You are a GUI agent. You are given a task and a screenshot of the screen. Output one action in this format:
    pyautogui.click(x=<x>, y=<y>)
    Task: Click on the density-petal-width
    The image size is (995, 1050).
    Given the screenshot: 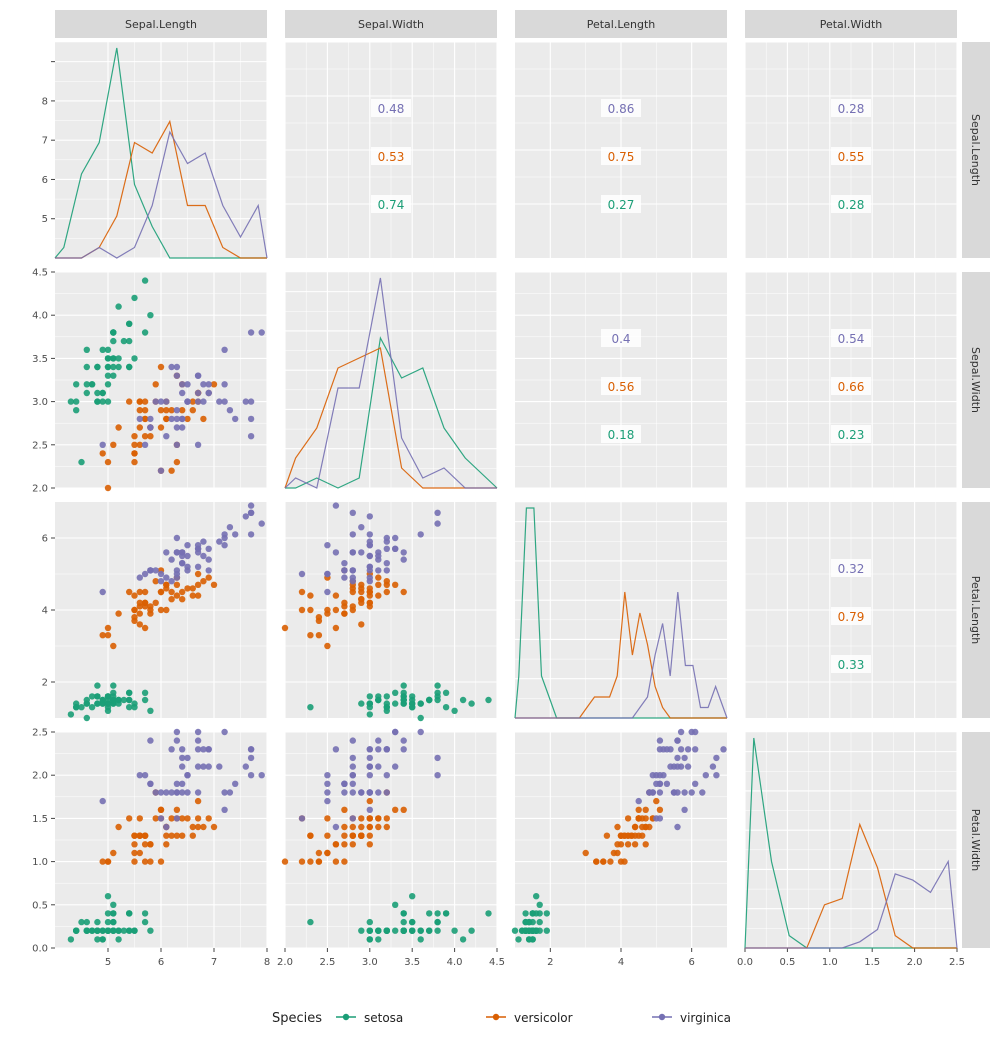 What is the action you would take?
    pyautogui.click(x=851, y=843)
    